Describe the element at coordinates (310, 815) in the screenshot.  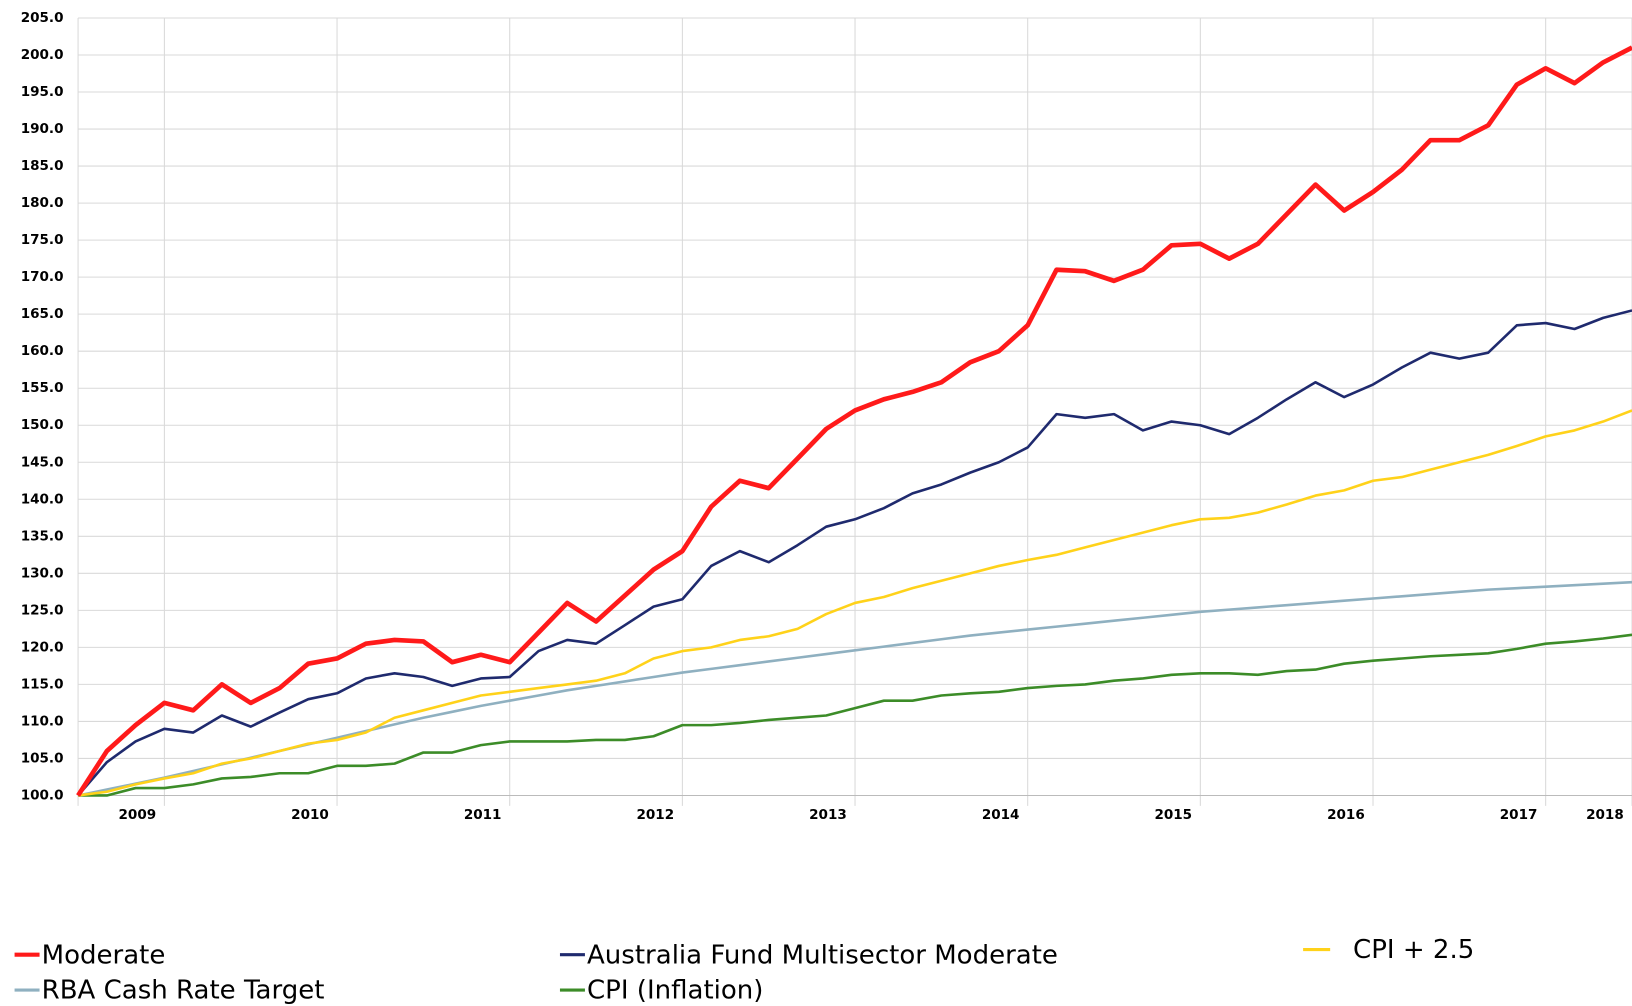
I see `x-tick-label: 2010` at that location.